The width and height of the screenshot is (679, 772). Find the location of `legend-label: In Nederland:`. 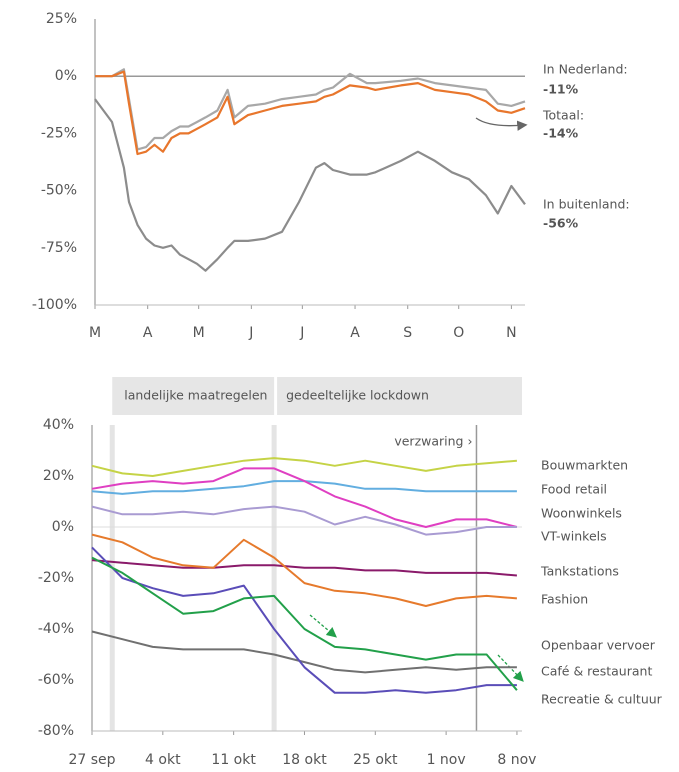

legend-label: In Nederland: is located at coordinates (585, 69).